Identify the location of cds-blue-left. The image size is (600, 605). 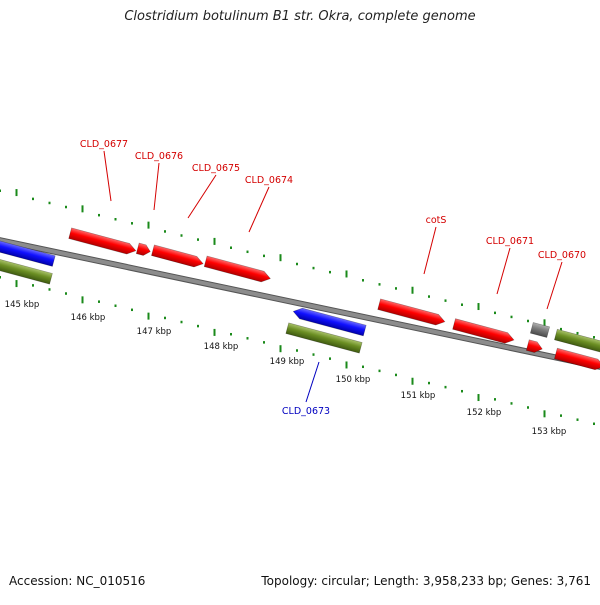
(28, 253).